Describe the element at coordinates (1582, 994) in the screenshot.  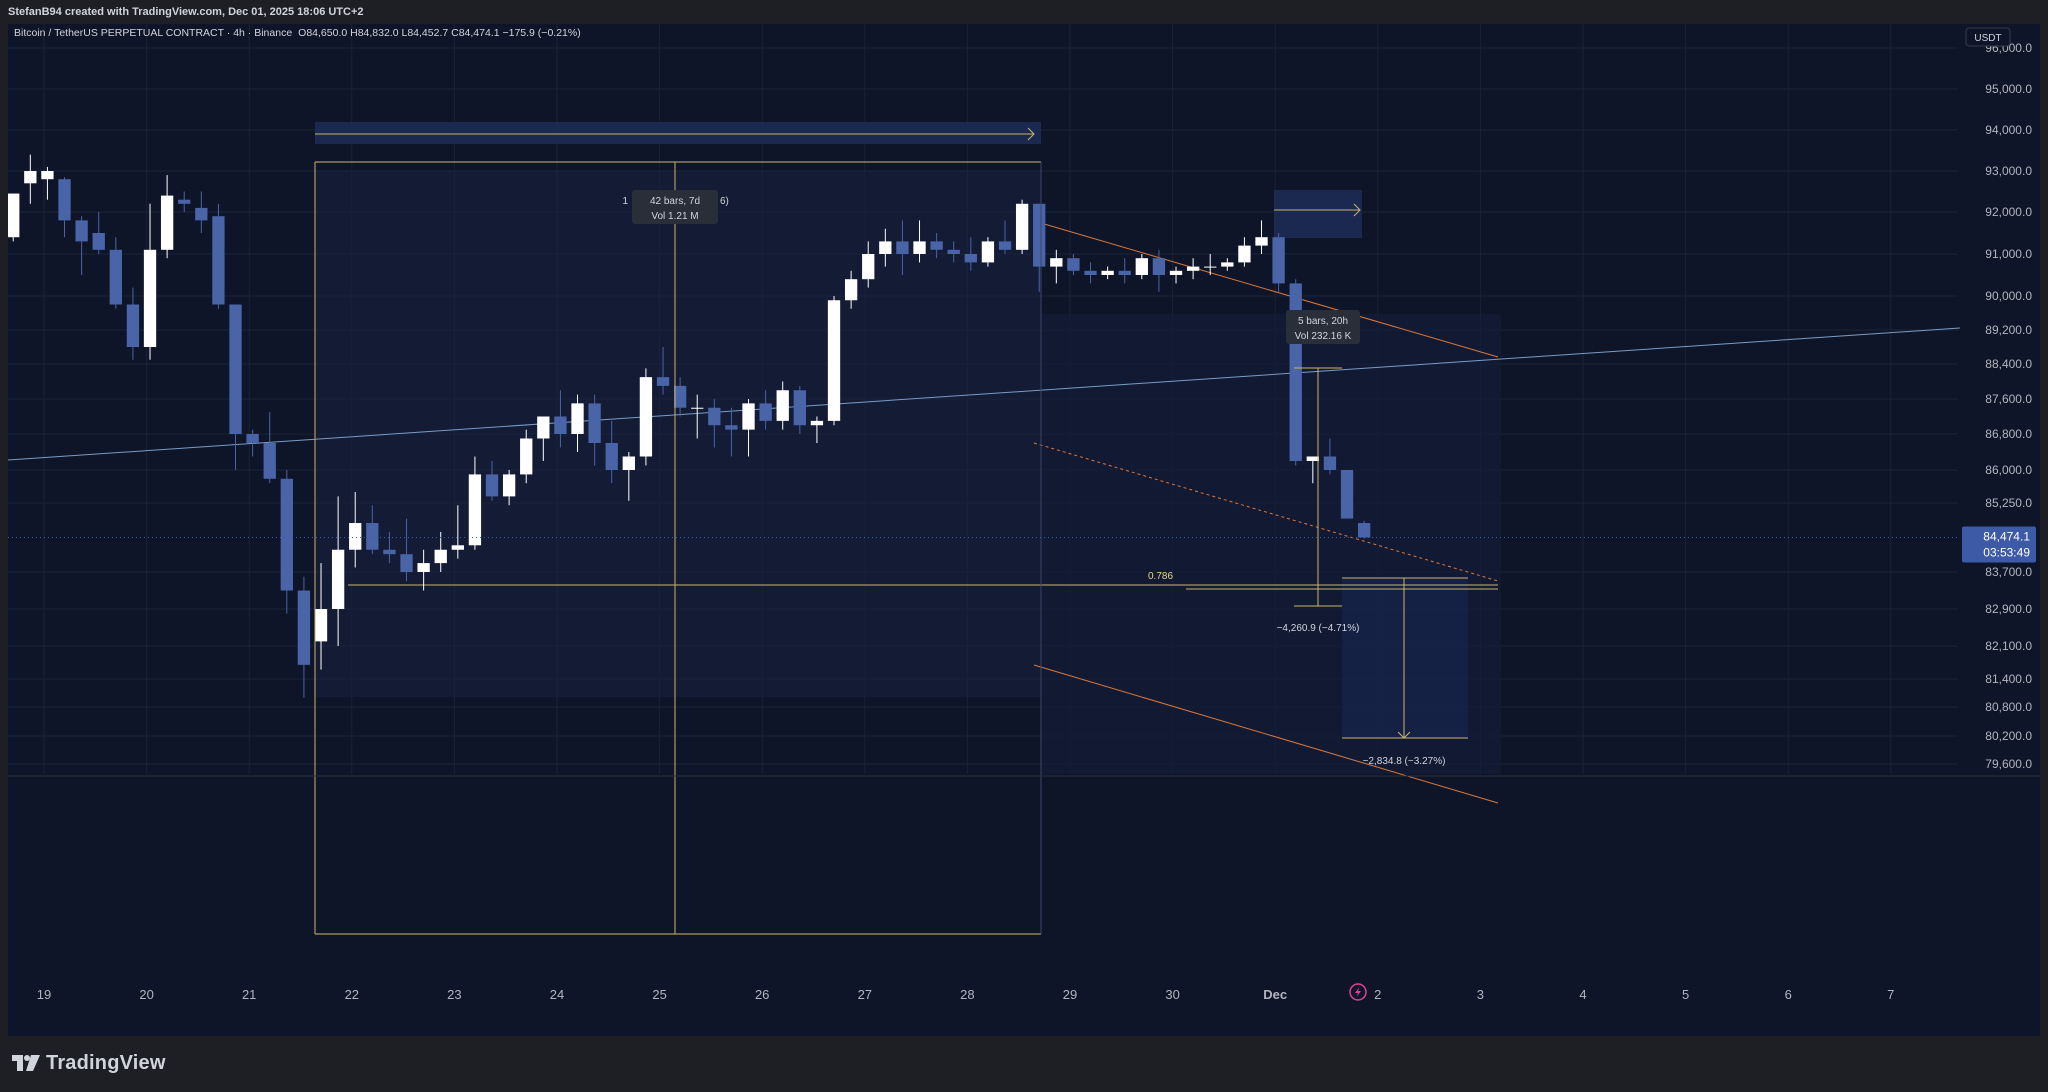
I see `time-tick-label: 4` at that location.